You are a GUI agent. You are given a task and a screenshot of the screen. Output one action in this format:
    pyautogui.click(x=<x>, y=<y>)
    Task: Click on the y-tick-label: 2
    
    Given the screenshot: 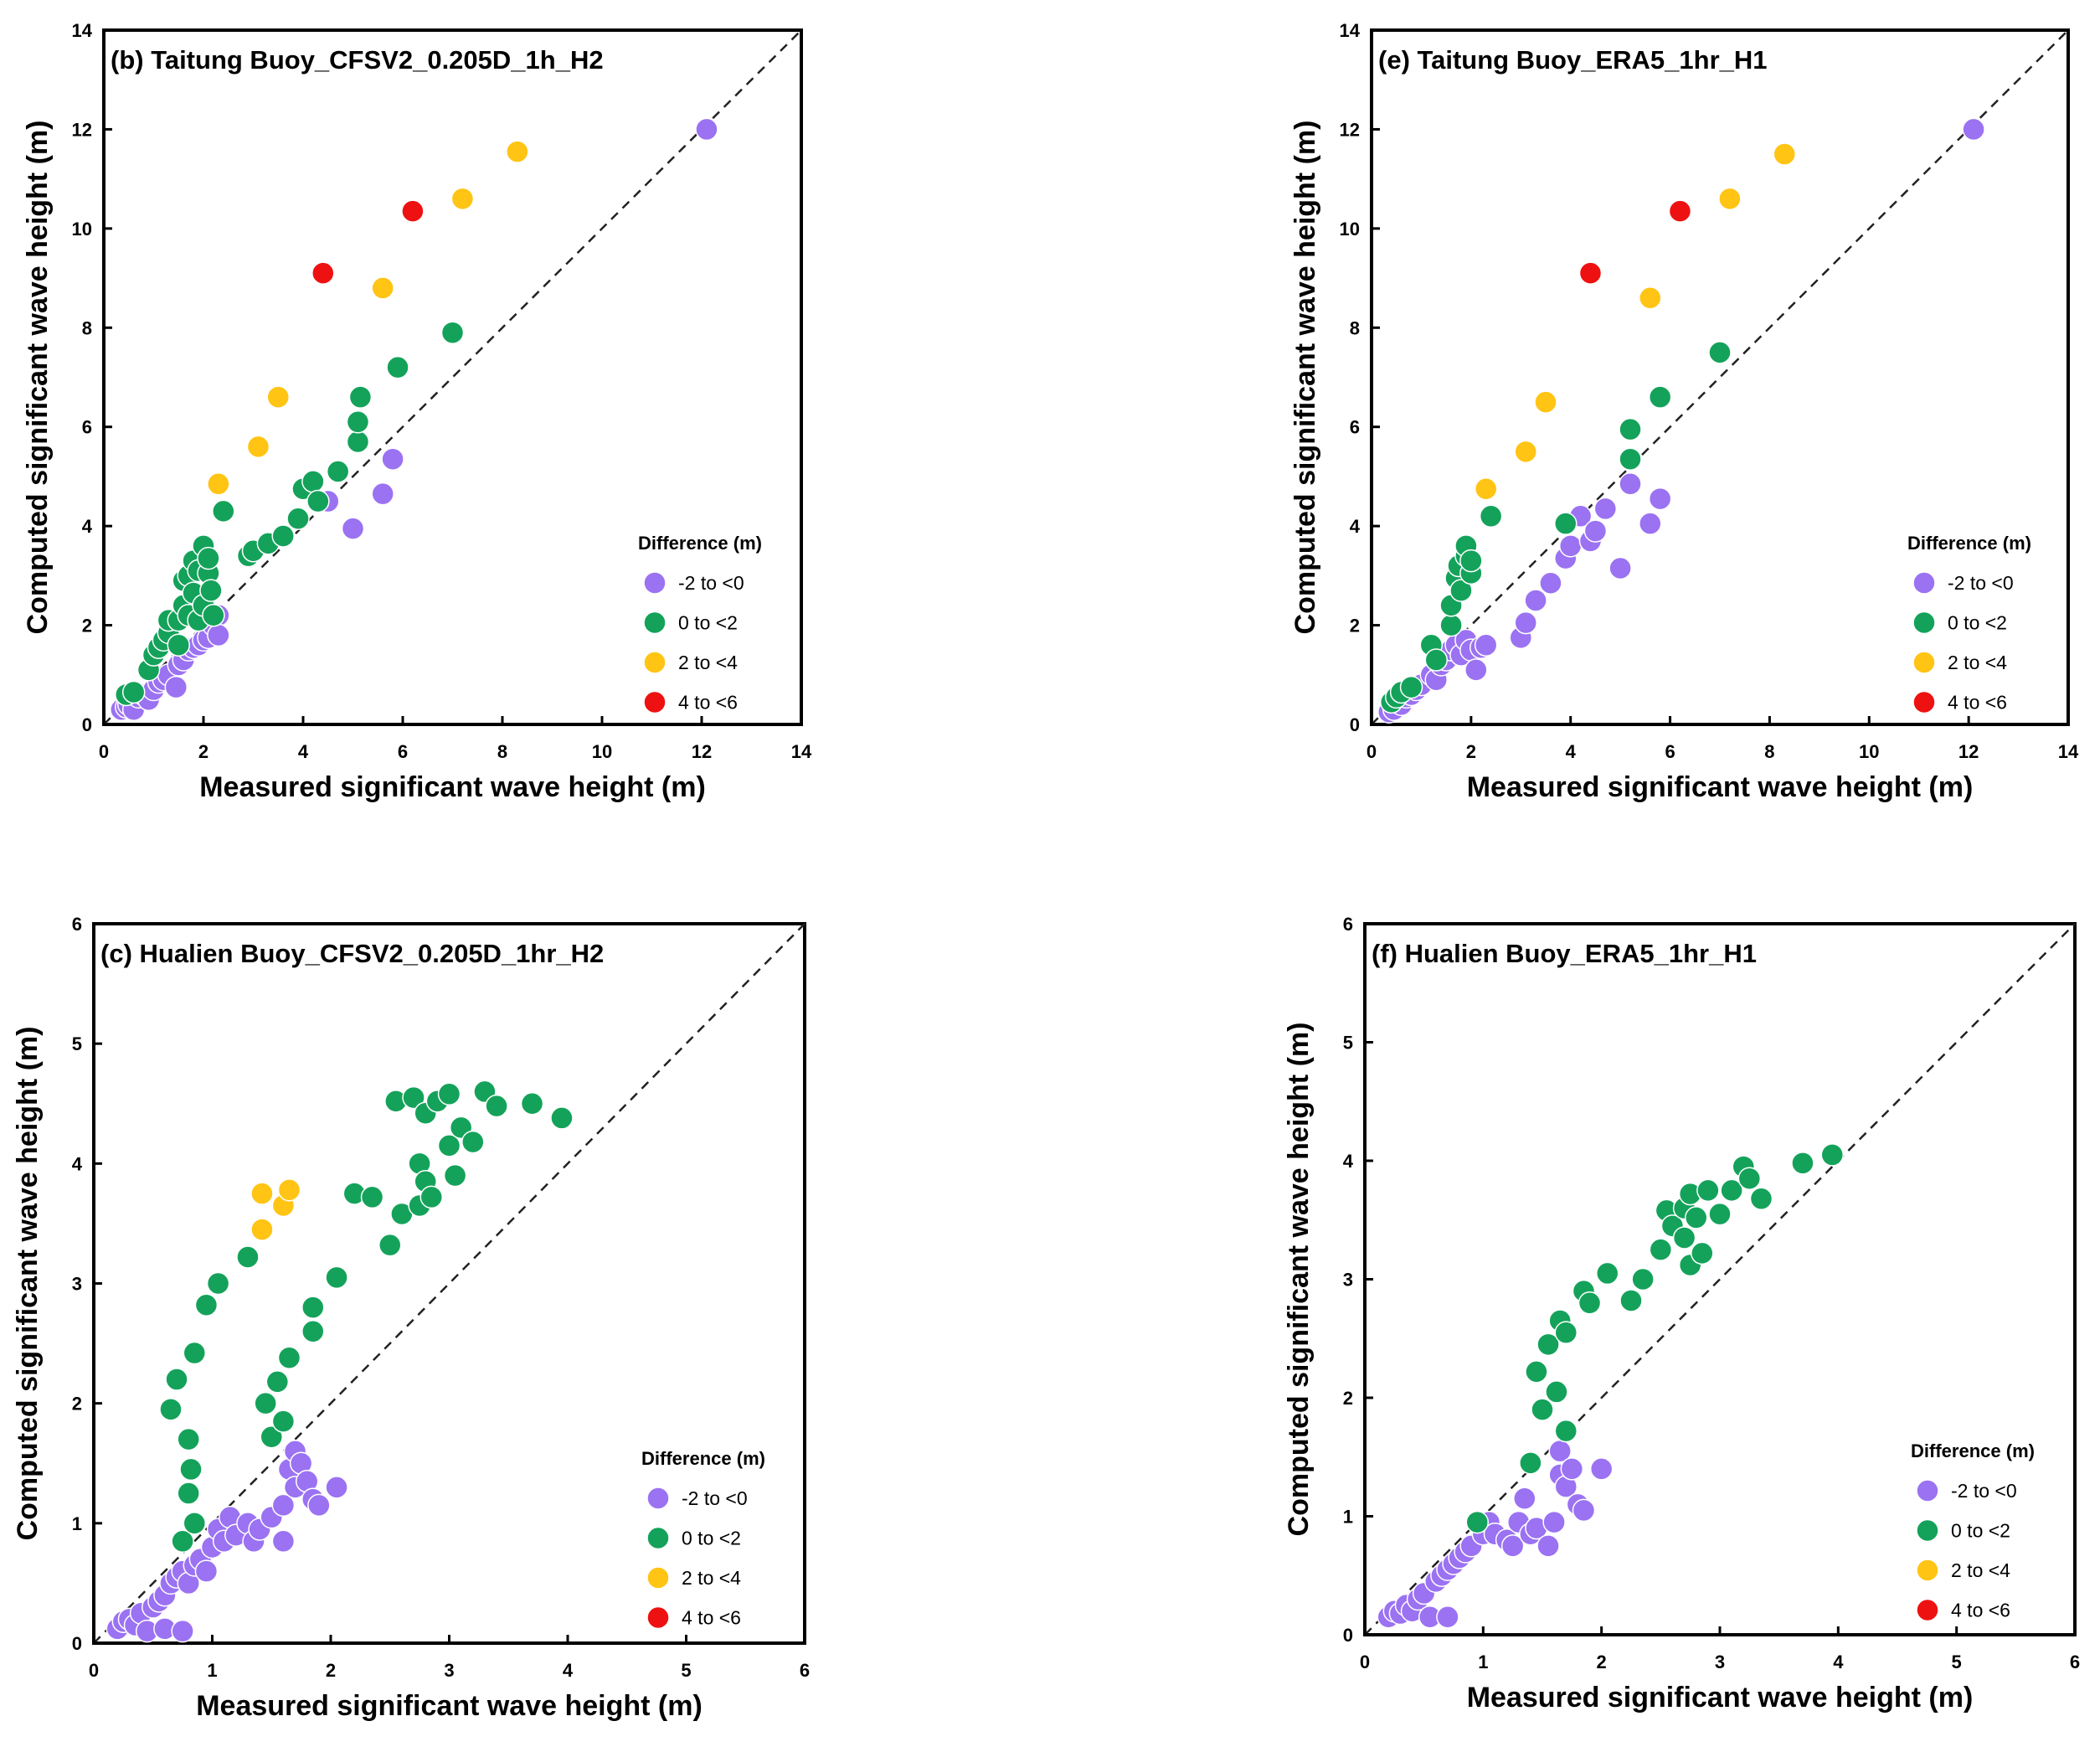 What is the action you would take?
    pyautogui.click(x=1355, y=626)
    